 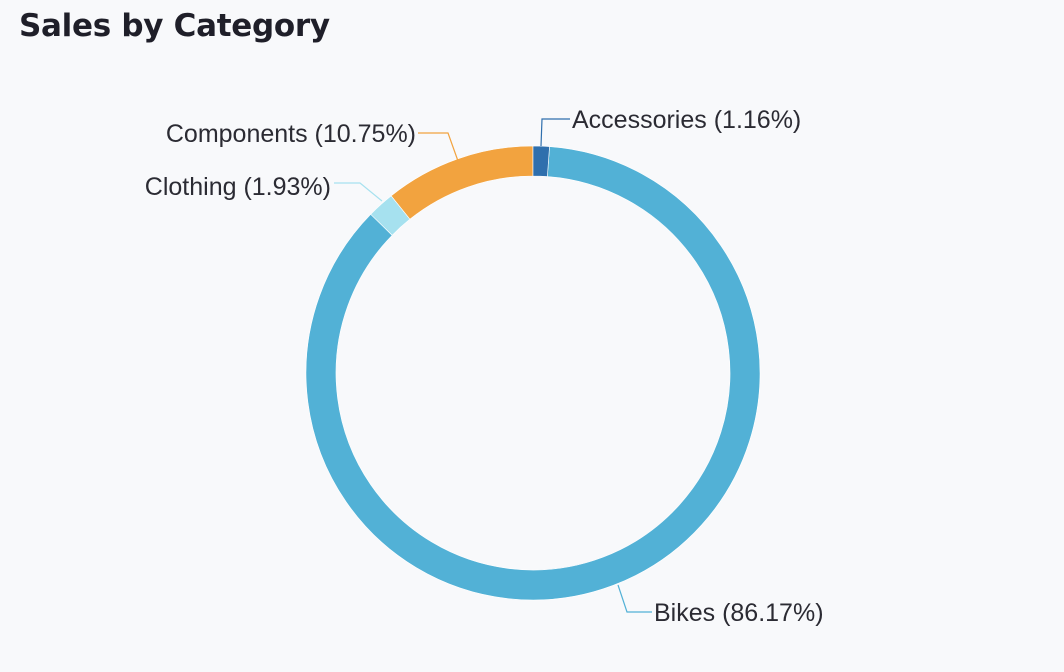 I want to click on leader-line-components, so click(x=438, y=147).